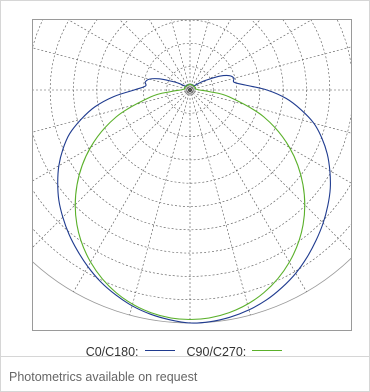  I want to click on center-marker-inner, so click(190, 90).